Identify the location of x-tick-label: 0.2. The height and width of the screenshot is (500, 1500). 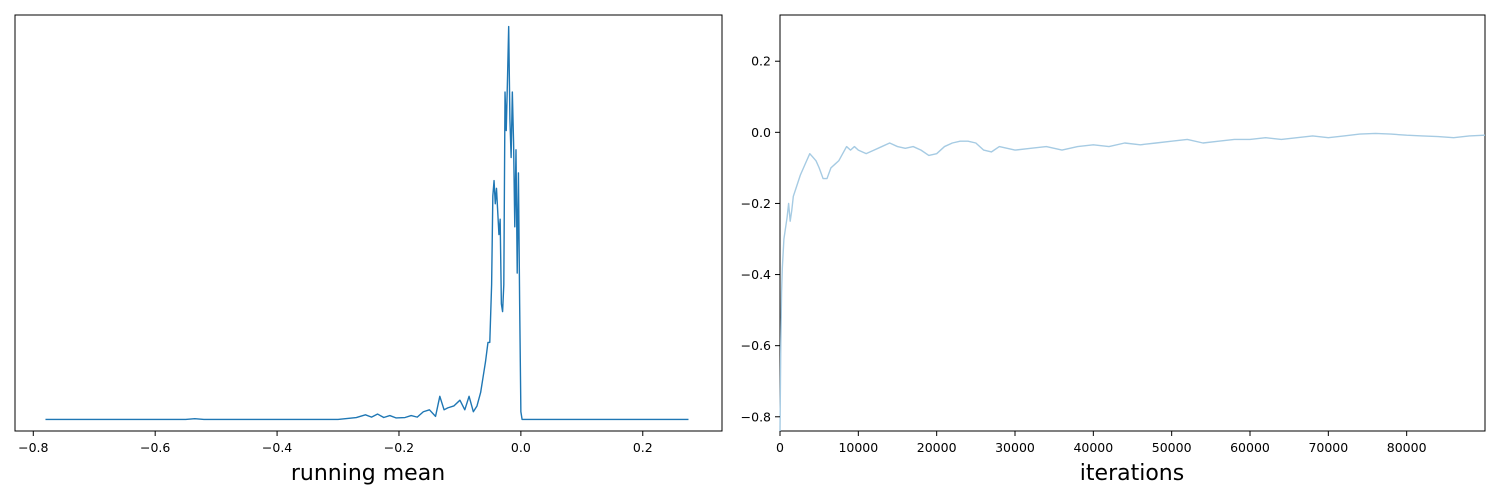
(643, 447).